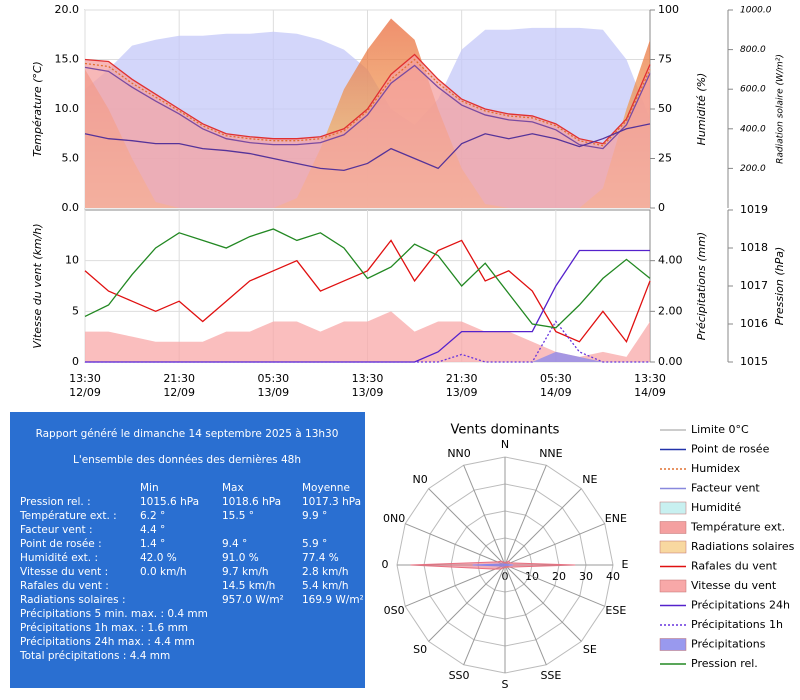 The height and width of the screenshot is (700, 800). Describe the element at coordinates (240, 558) in the screenshot. I see `report-cell: 91.0 %` at that location.